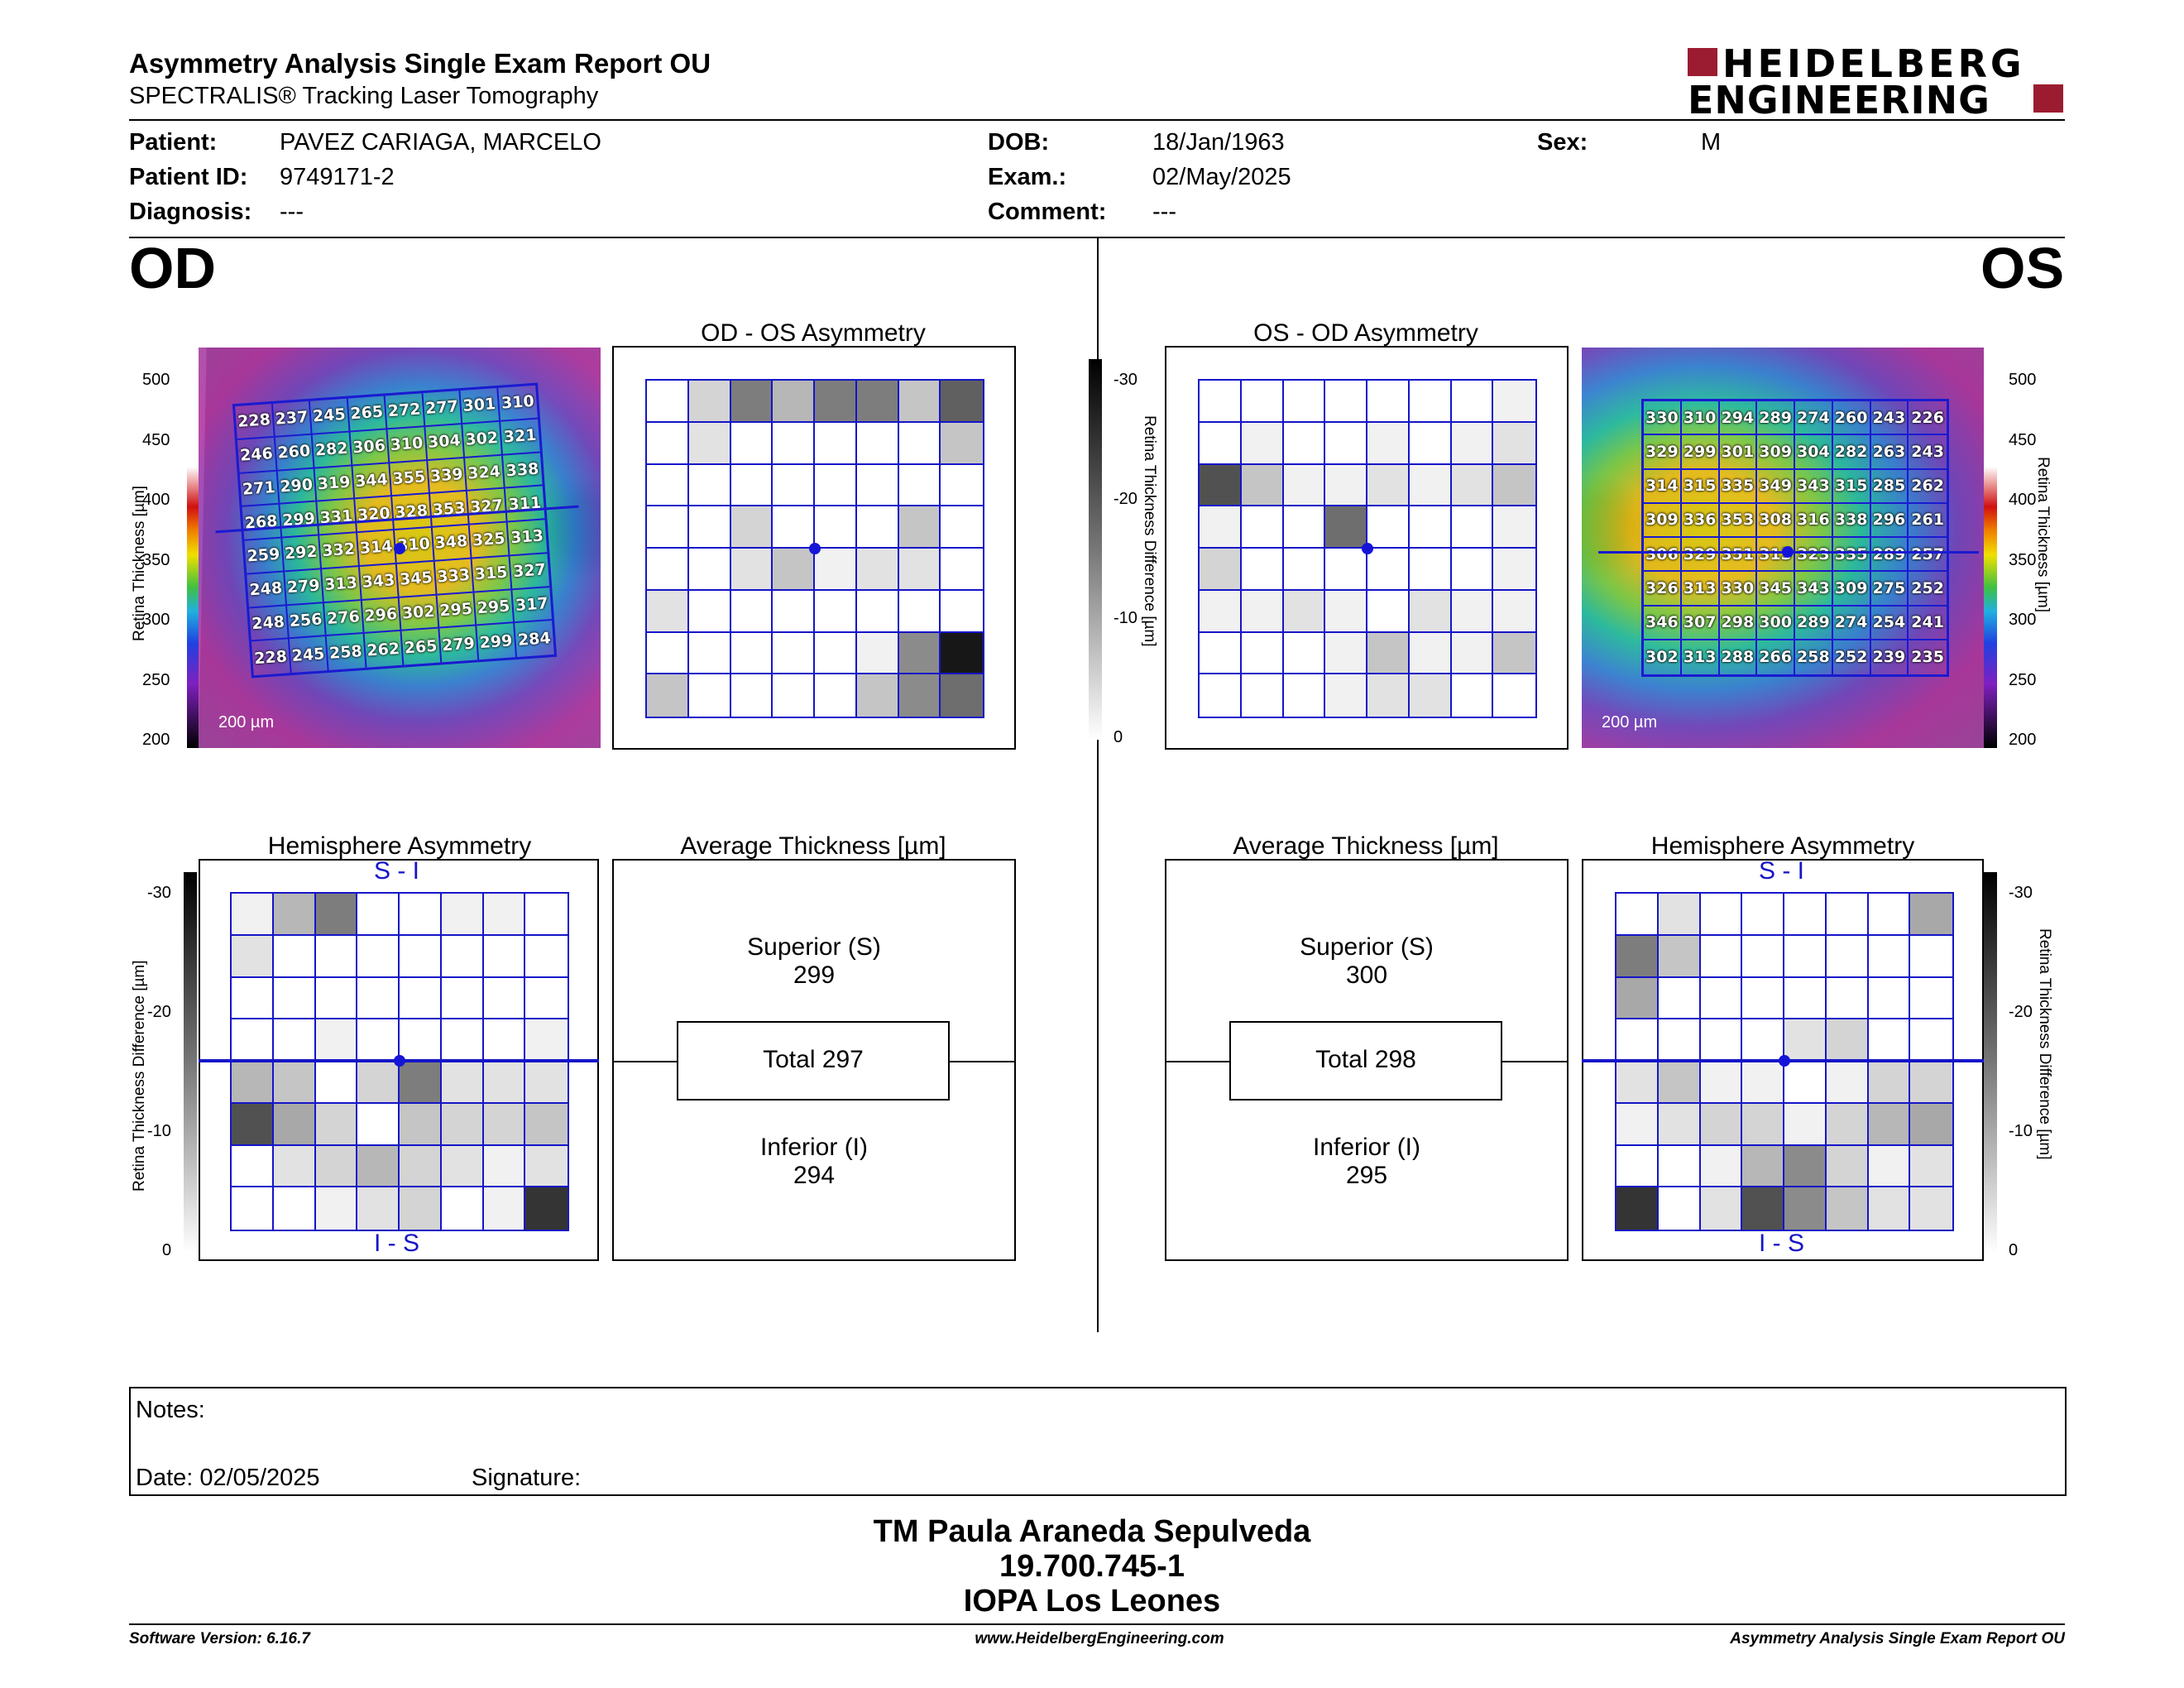 This screenshot has height=1688, width=2184. What do you see at coordinates (1889, 555) in the screenshot?
I see `os-thickness-cell: 289` at bounding box center [1889, 555].